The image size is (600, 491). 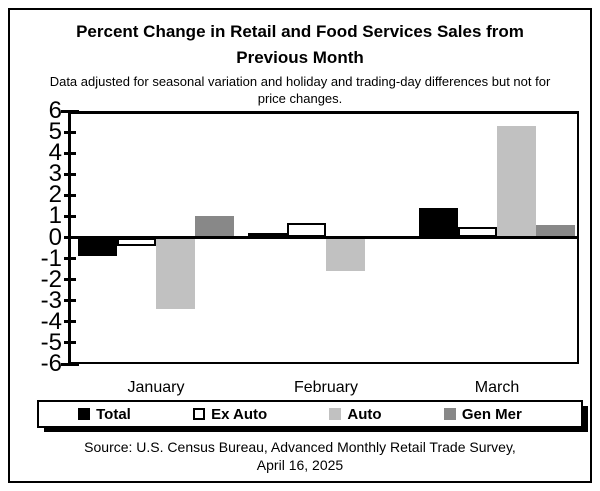 What do you see at coordinates (497, 387) in the screenshot?
I see `x-axis-label-march: March` at bounding box center [497, 387].